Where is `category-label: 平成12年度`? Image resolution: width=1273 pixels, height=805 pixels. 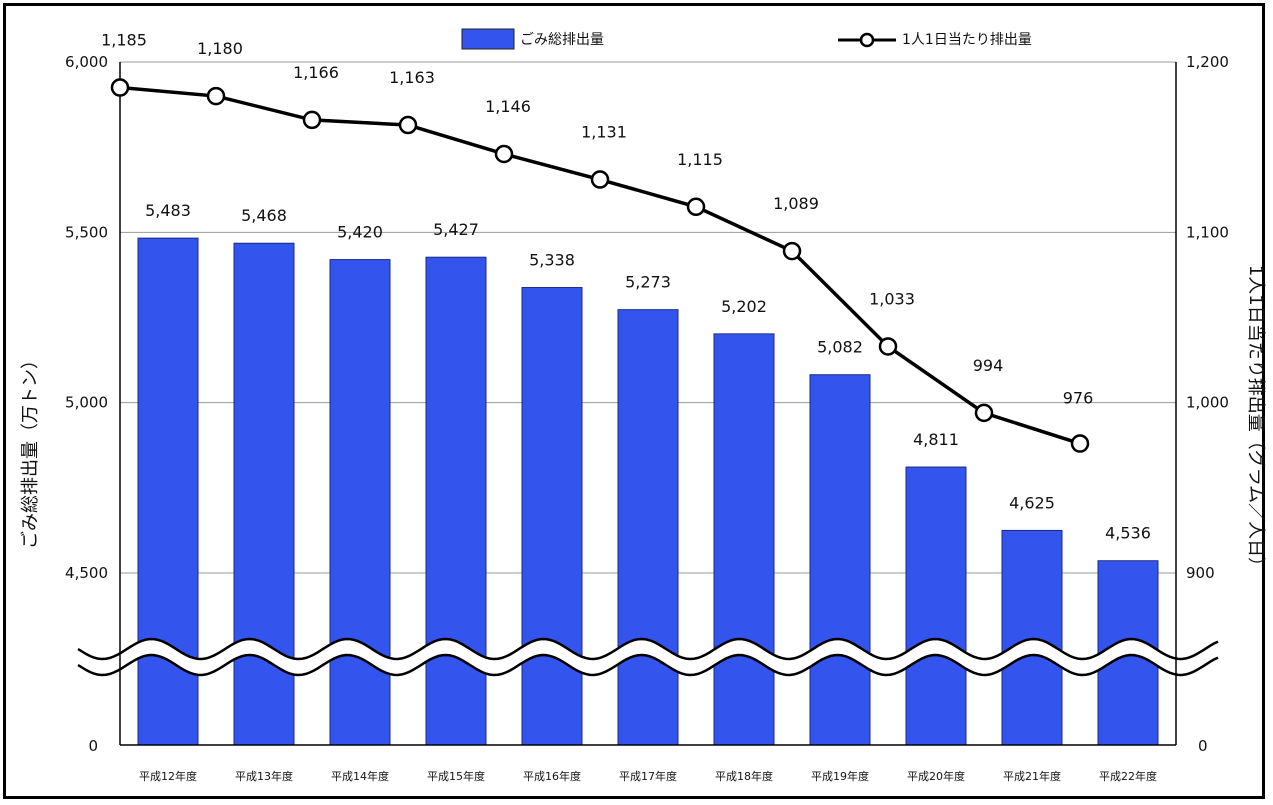 category-label: 平成12年度 is located at coordinates (168, 776).